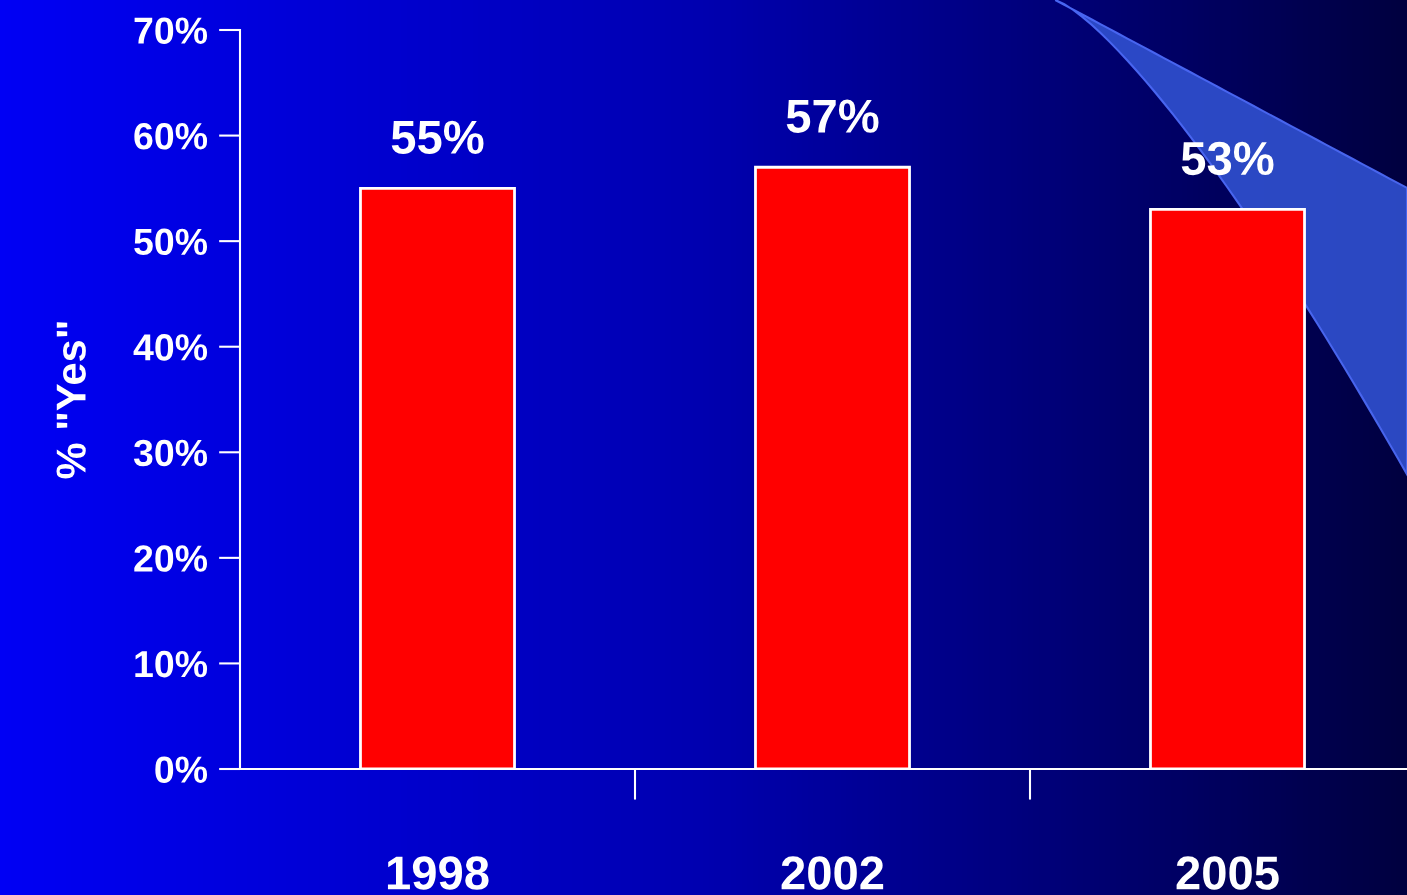 This screenshot has height=895, width=1407. I want to click on y-tick-label: 50%, so click(171, 242).